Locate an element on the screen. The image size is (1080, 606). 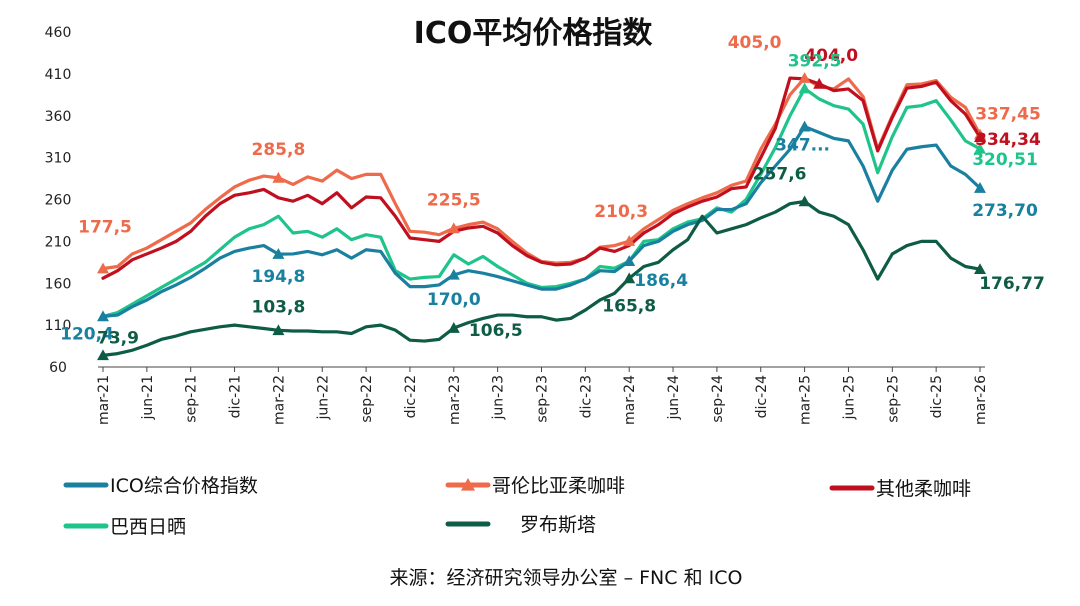
chart-title: ICO平均价格指数 is located at coordinates (534, 33).